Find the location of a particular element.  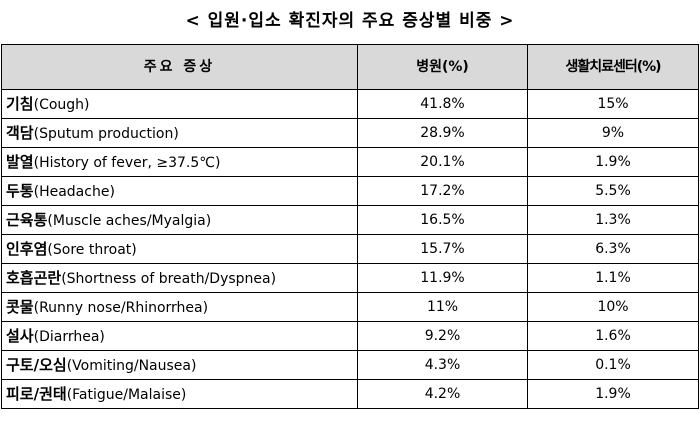

symptom-name-en: (Diarrhea) is located at coordinates (69, 336).